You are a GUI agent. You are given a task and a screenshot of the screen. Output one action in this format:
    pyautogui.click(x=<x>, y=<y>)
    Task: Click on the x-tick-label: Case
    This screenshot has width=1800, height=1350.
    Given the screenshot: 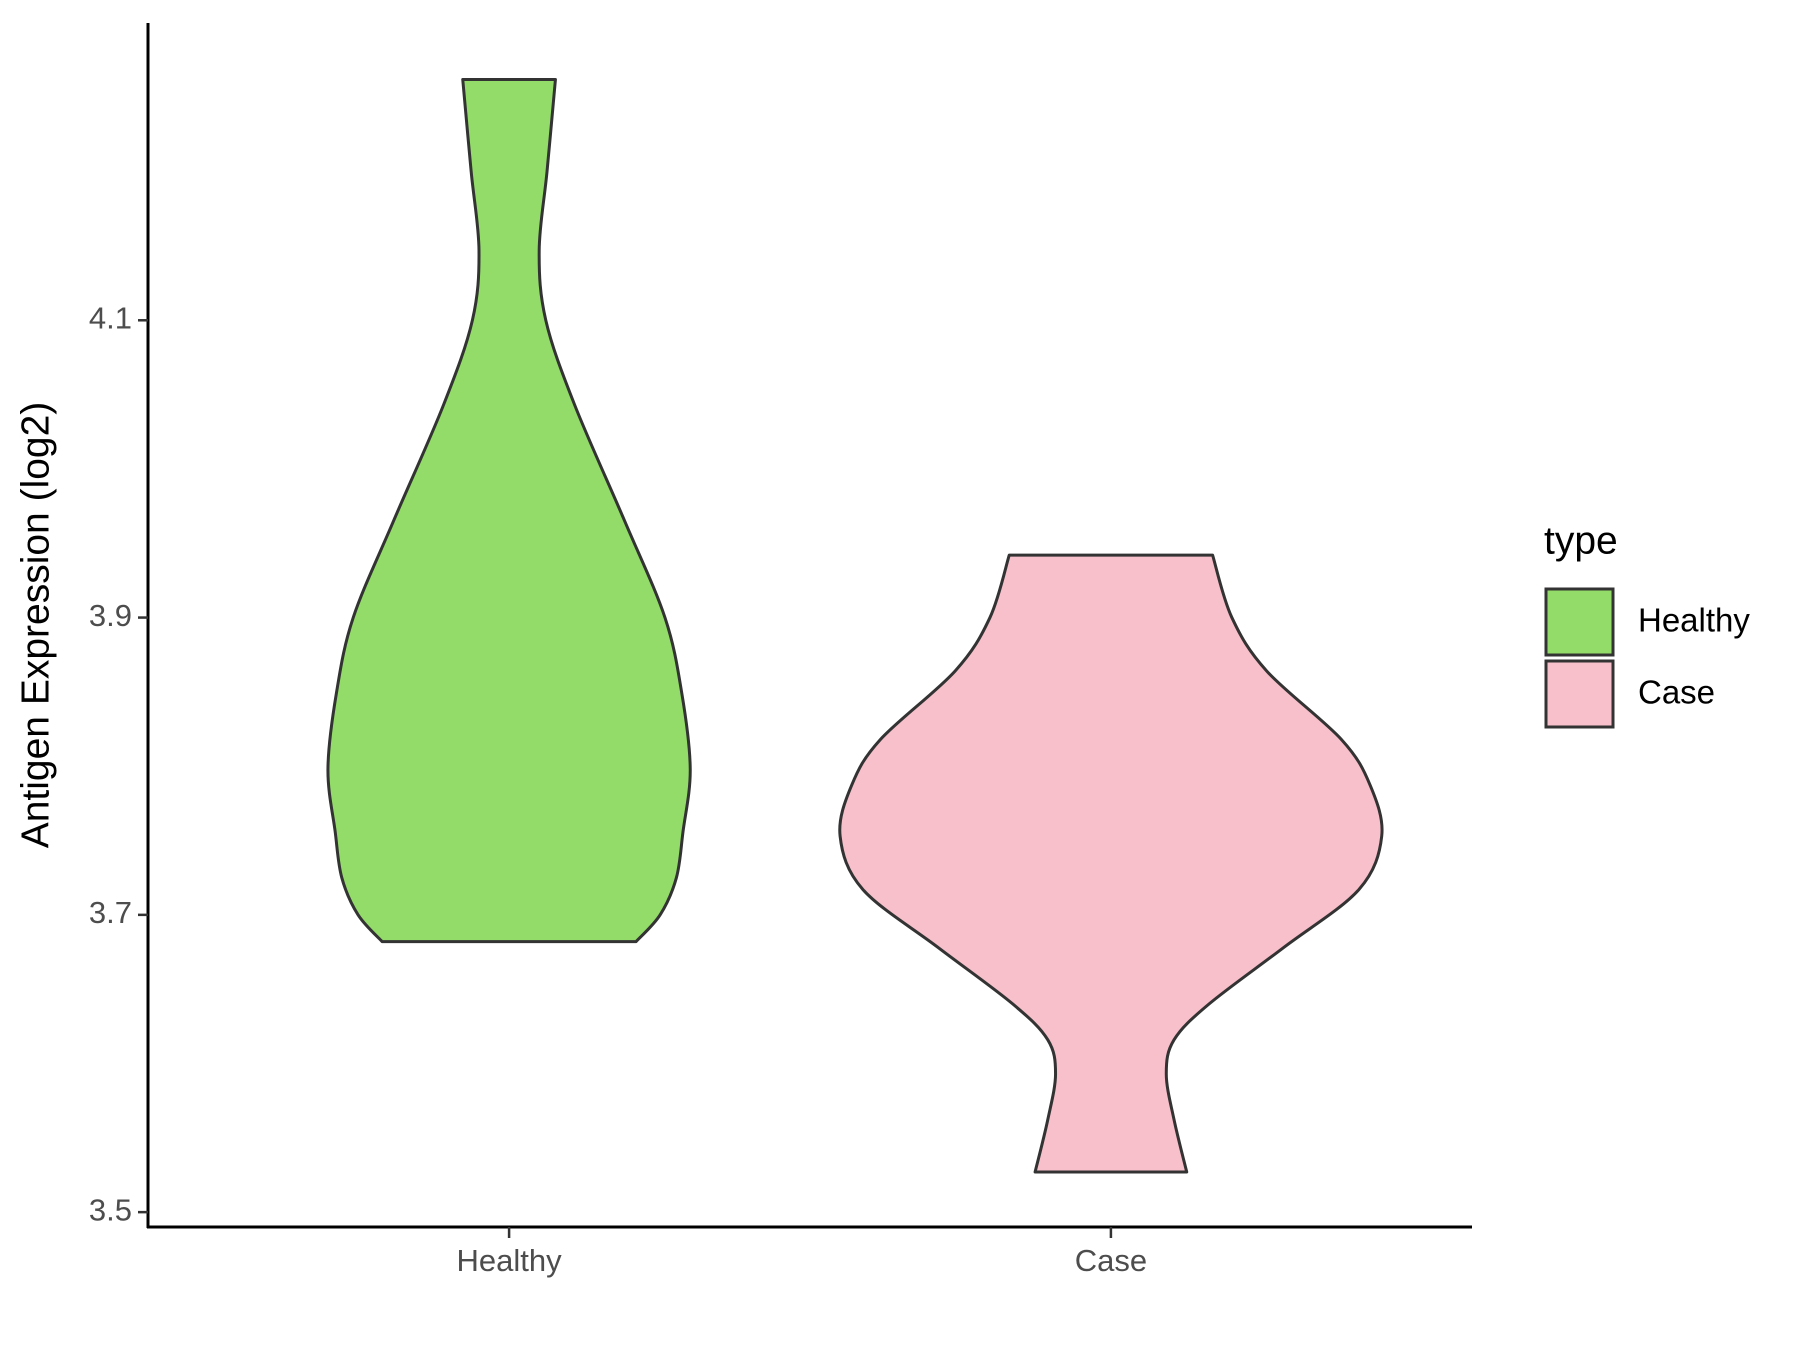 What is the action you would take?
    pyautogui.click(x=1111, y=1260)
    